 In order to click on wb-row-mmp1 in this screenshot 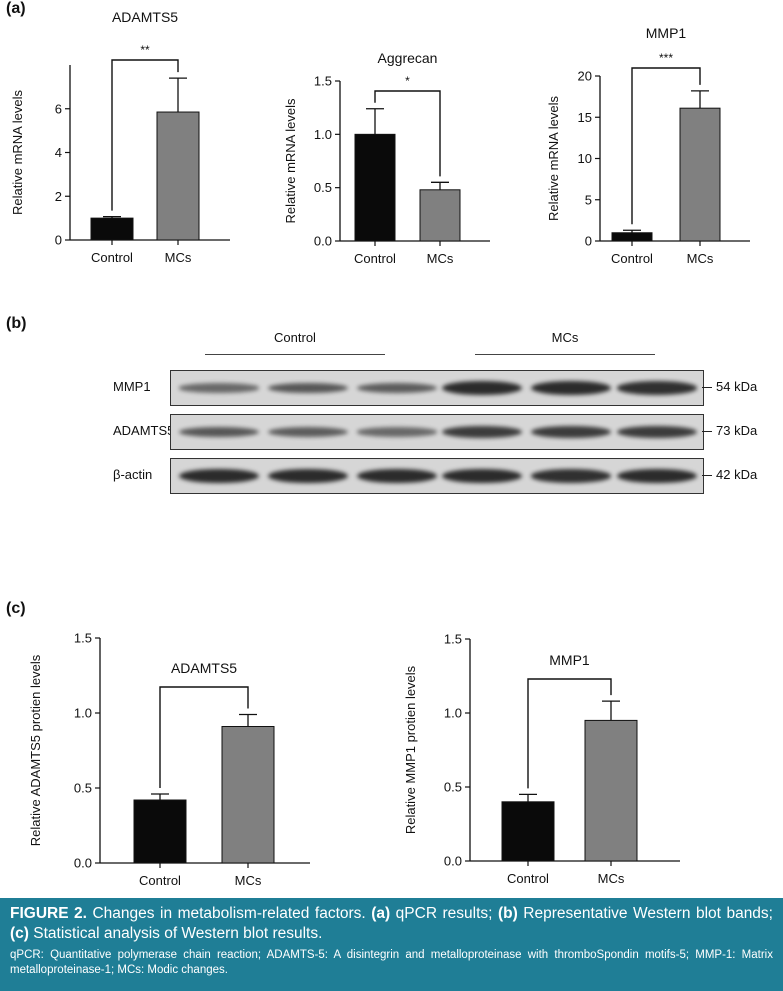, I will do `click(437, 388)`.